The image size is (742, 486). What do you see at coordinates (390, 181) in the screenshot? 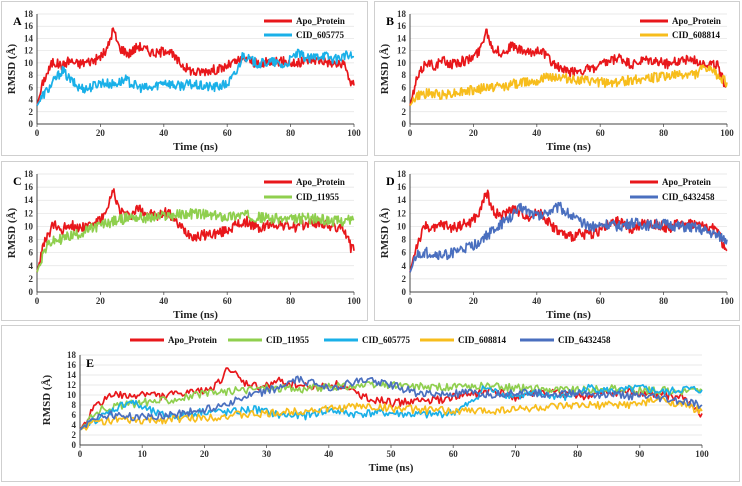
I see `panel-label: D` at bounding box center [390, 181].